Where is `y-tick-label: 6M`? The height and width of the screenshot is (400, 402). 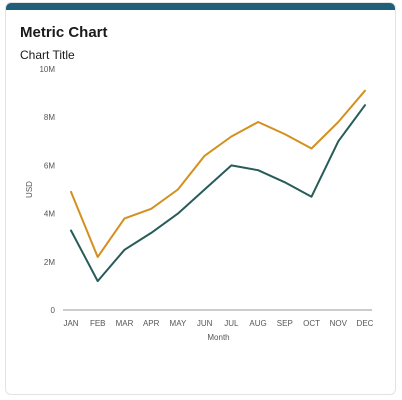 y-tick-label: 6M is located at coordinates (49, 165).